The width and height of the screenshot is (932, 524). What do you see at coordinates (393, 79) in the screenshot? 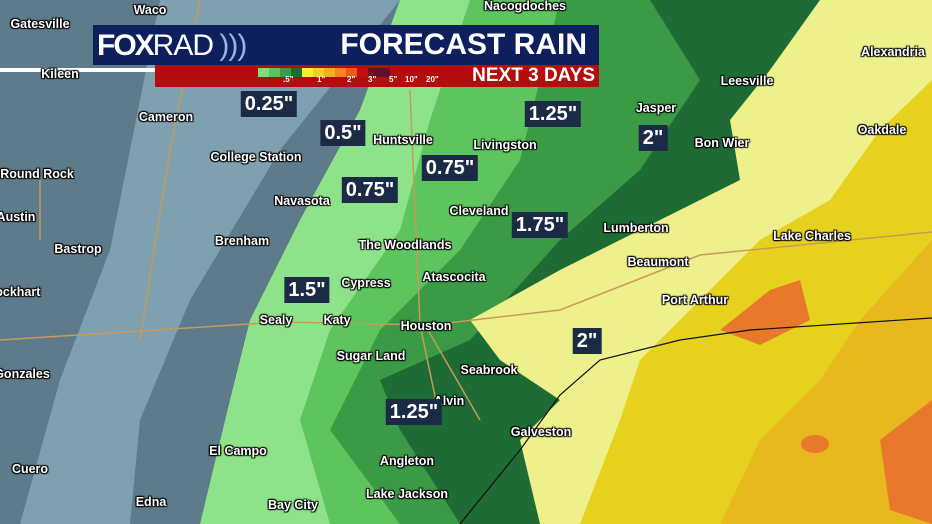
I see `legend-tick: 5"` at bounding box center [393, 79].